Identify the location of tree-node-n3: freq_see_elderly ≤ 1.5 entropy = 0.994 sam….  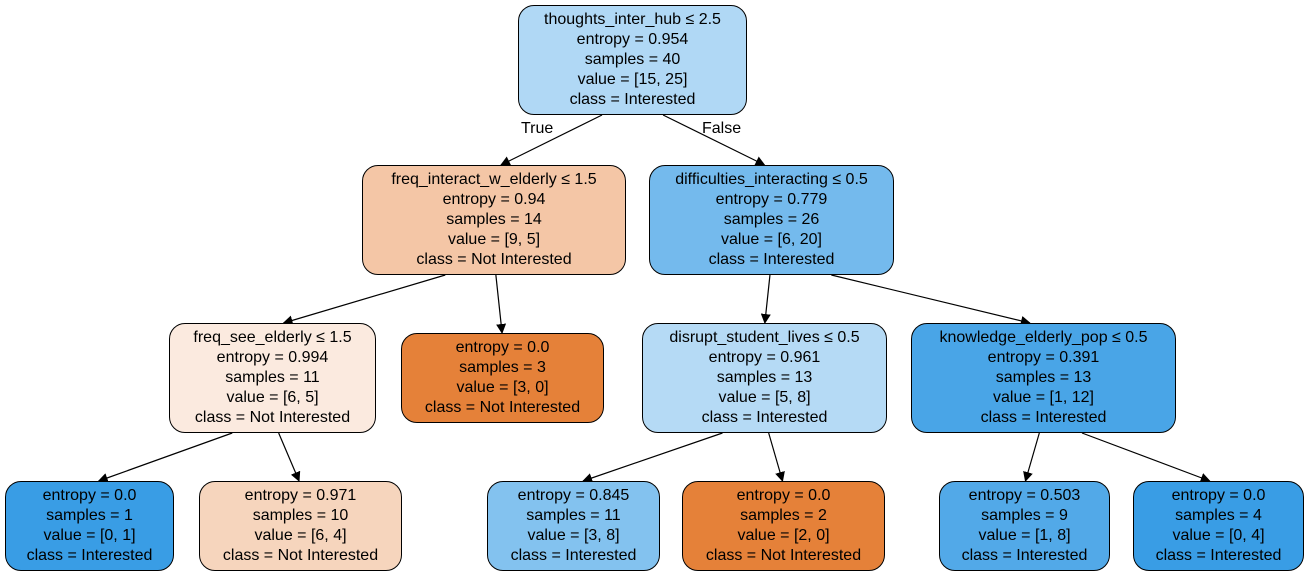
(272, 378).